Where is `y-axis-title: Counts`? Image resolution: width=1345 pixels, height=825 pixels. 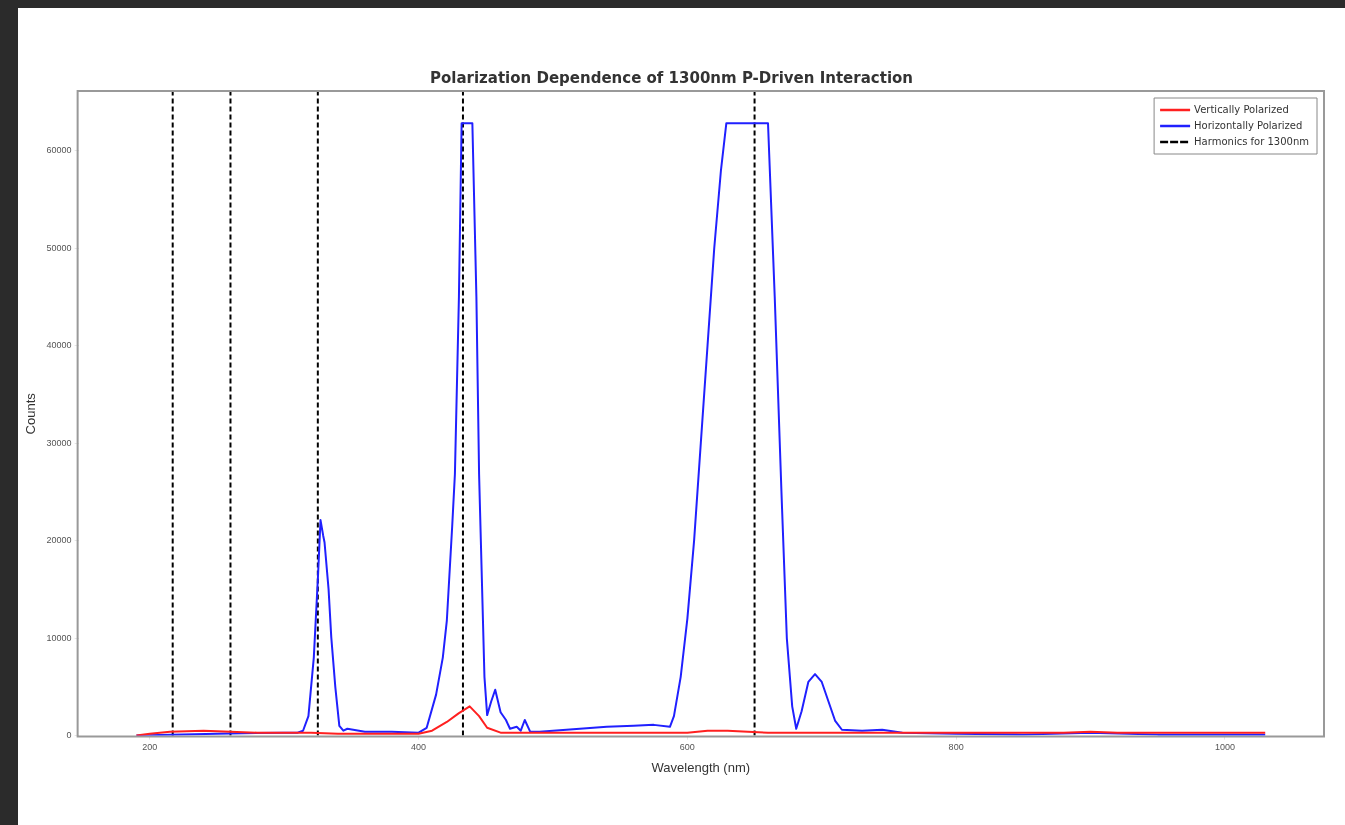
y-axis-title: Counts is located at coordinates (31, 413).